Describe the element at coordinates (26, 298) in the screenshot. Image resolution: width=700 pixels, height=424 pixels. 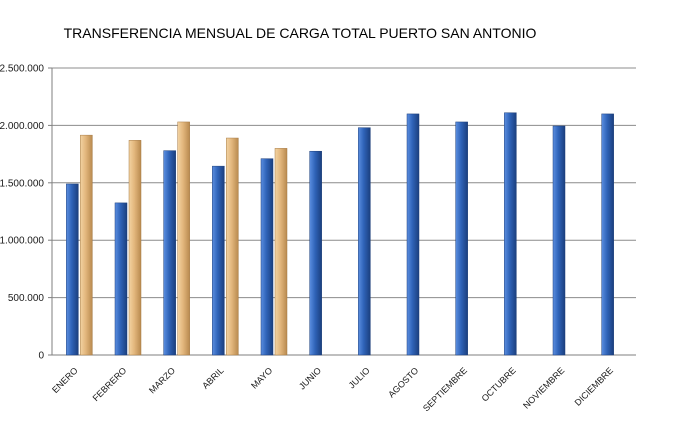
I see `y-tick-label: 500.000` at that location.